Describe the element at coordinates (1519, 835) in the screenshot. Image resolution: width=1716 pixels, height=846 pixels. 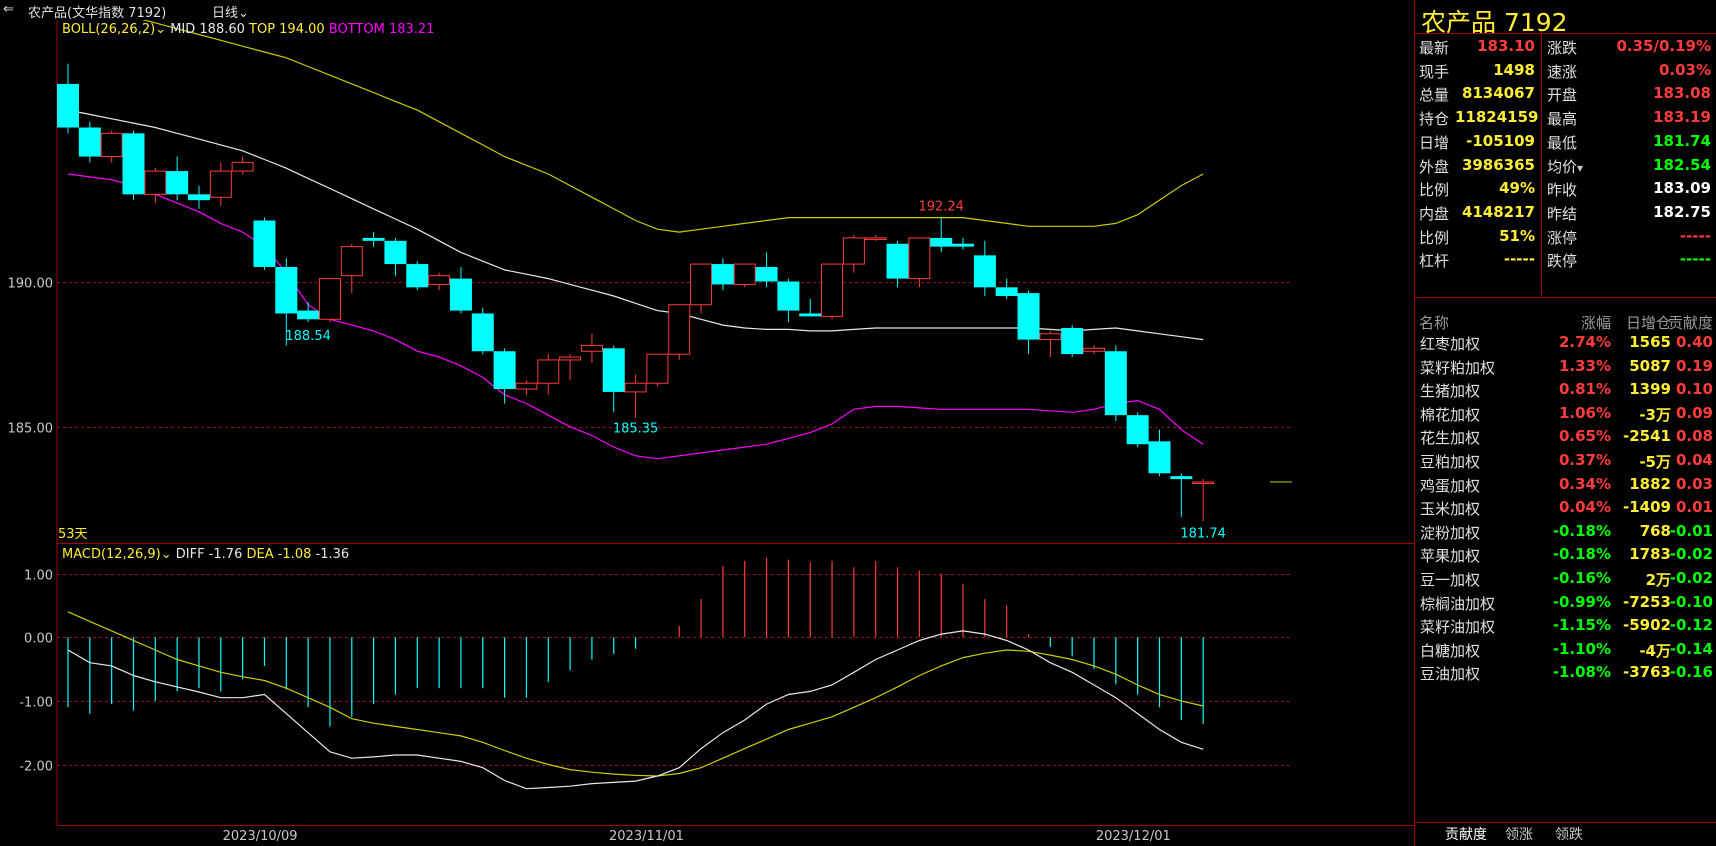
I see `tab-1: 领涨` at that location.